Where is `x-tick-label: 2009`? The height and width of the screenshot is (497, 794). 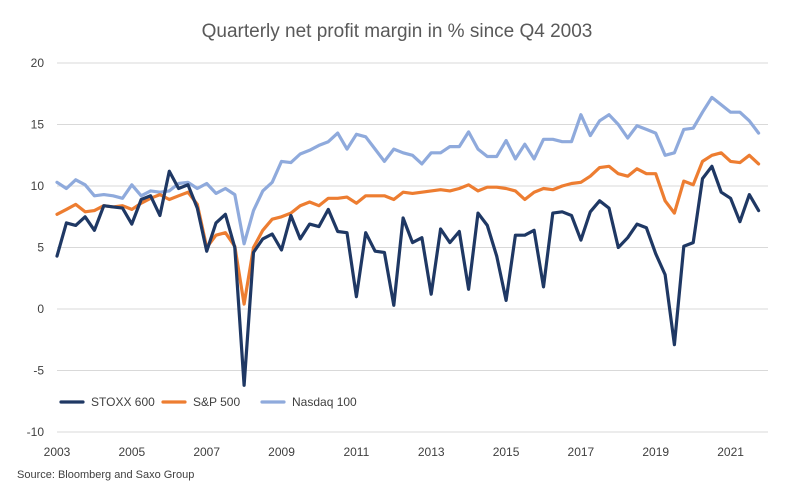
x-tick-label: 2009 is located at coordinates (281, 452).